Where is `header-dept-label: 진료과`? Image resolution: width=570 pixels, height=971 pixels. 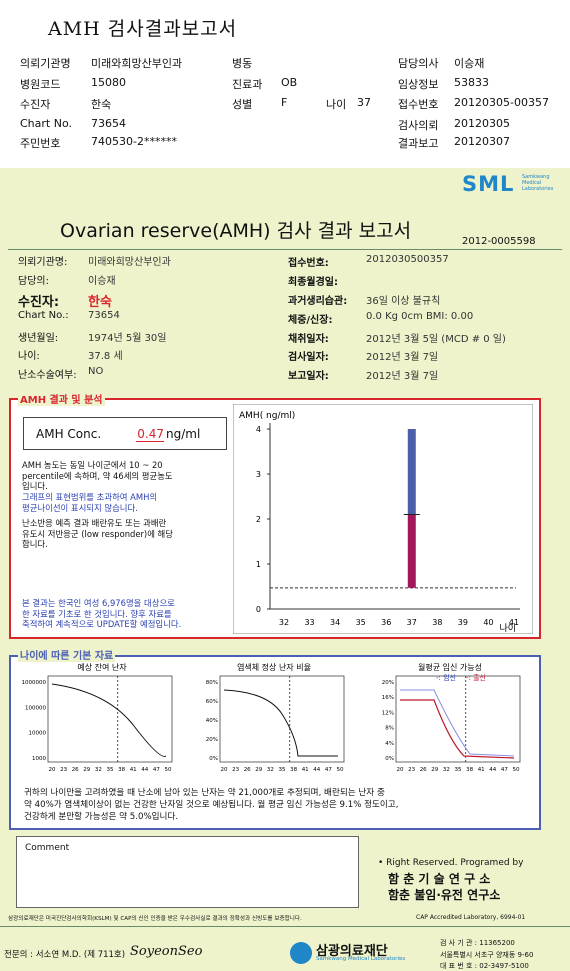 header-dept-label: 진료과 is located at coordinates (247, 84).